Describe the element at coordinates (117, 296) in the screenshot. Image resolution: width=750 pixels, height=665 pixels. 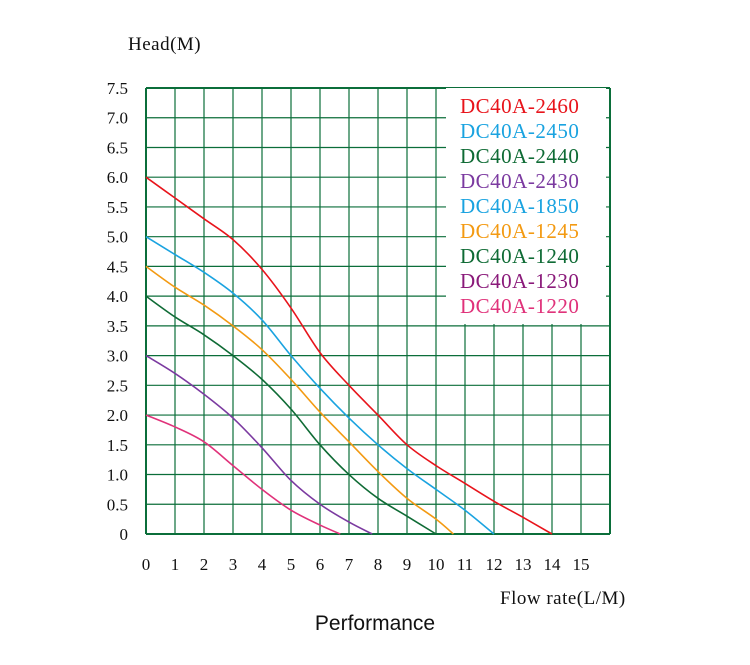
I see `y-tick-label: 4.0` at that location.